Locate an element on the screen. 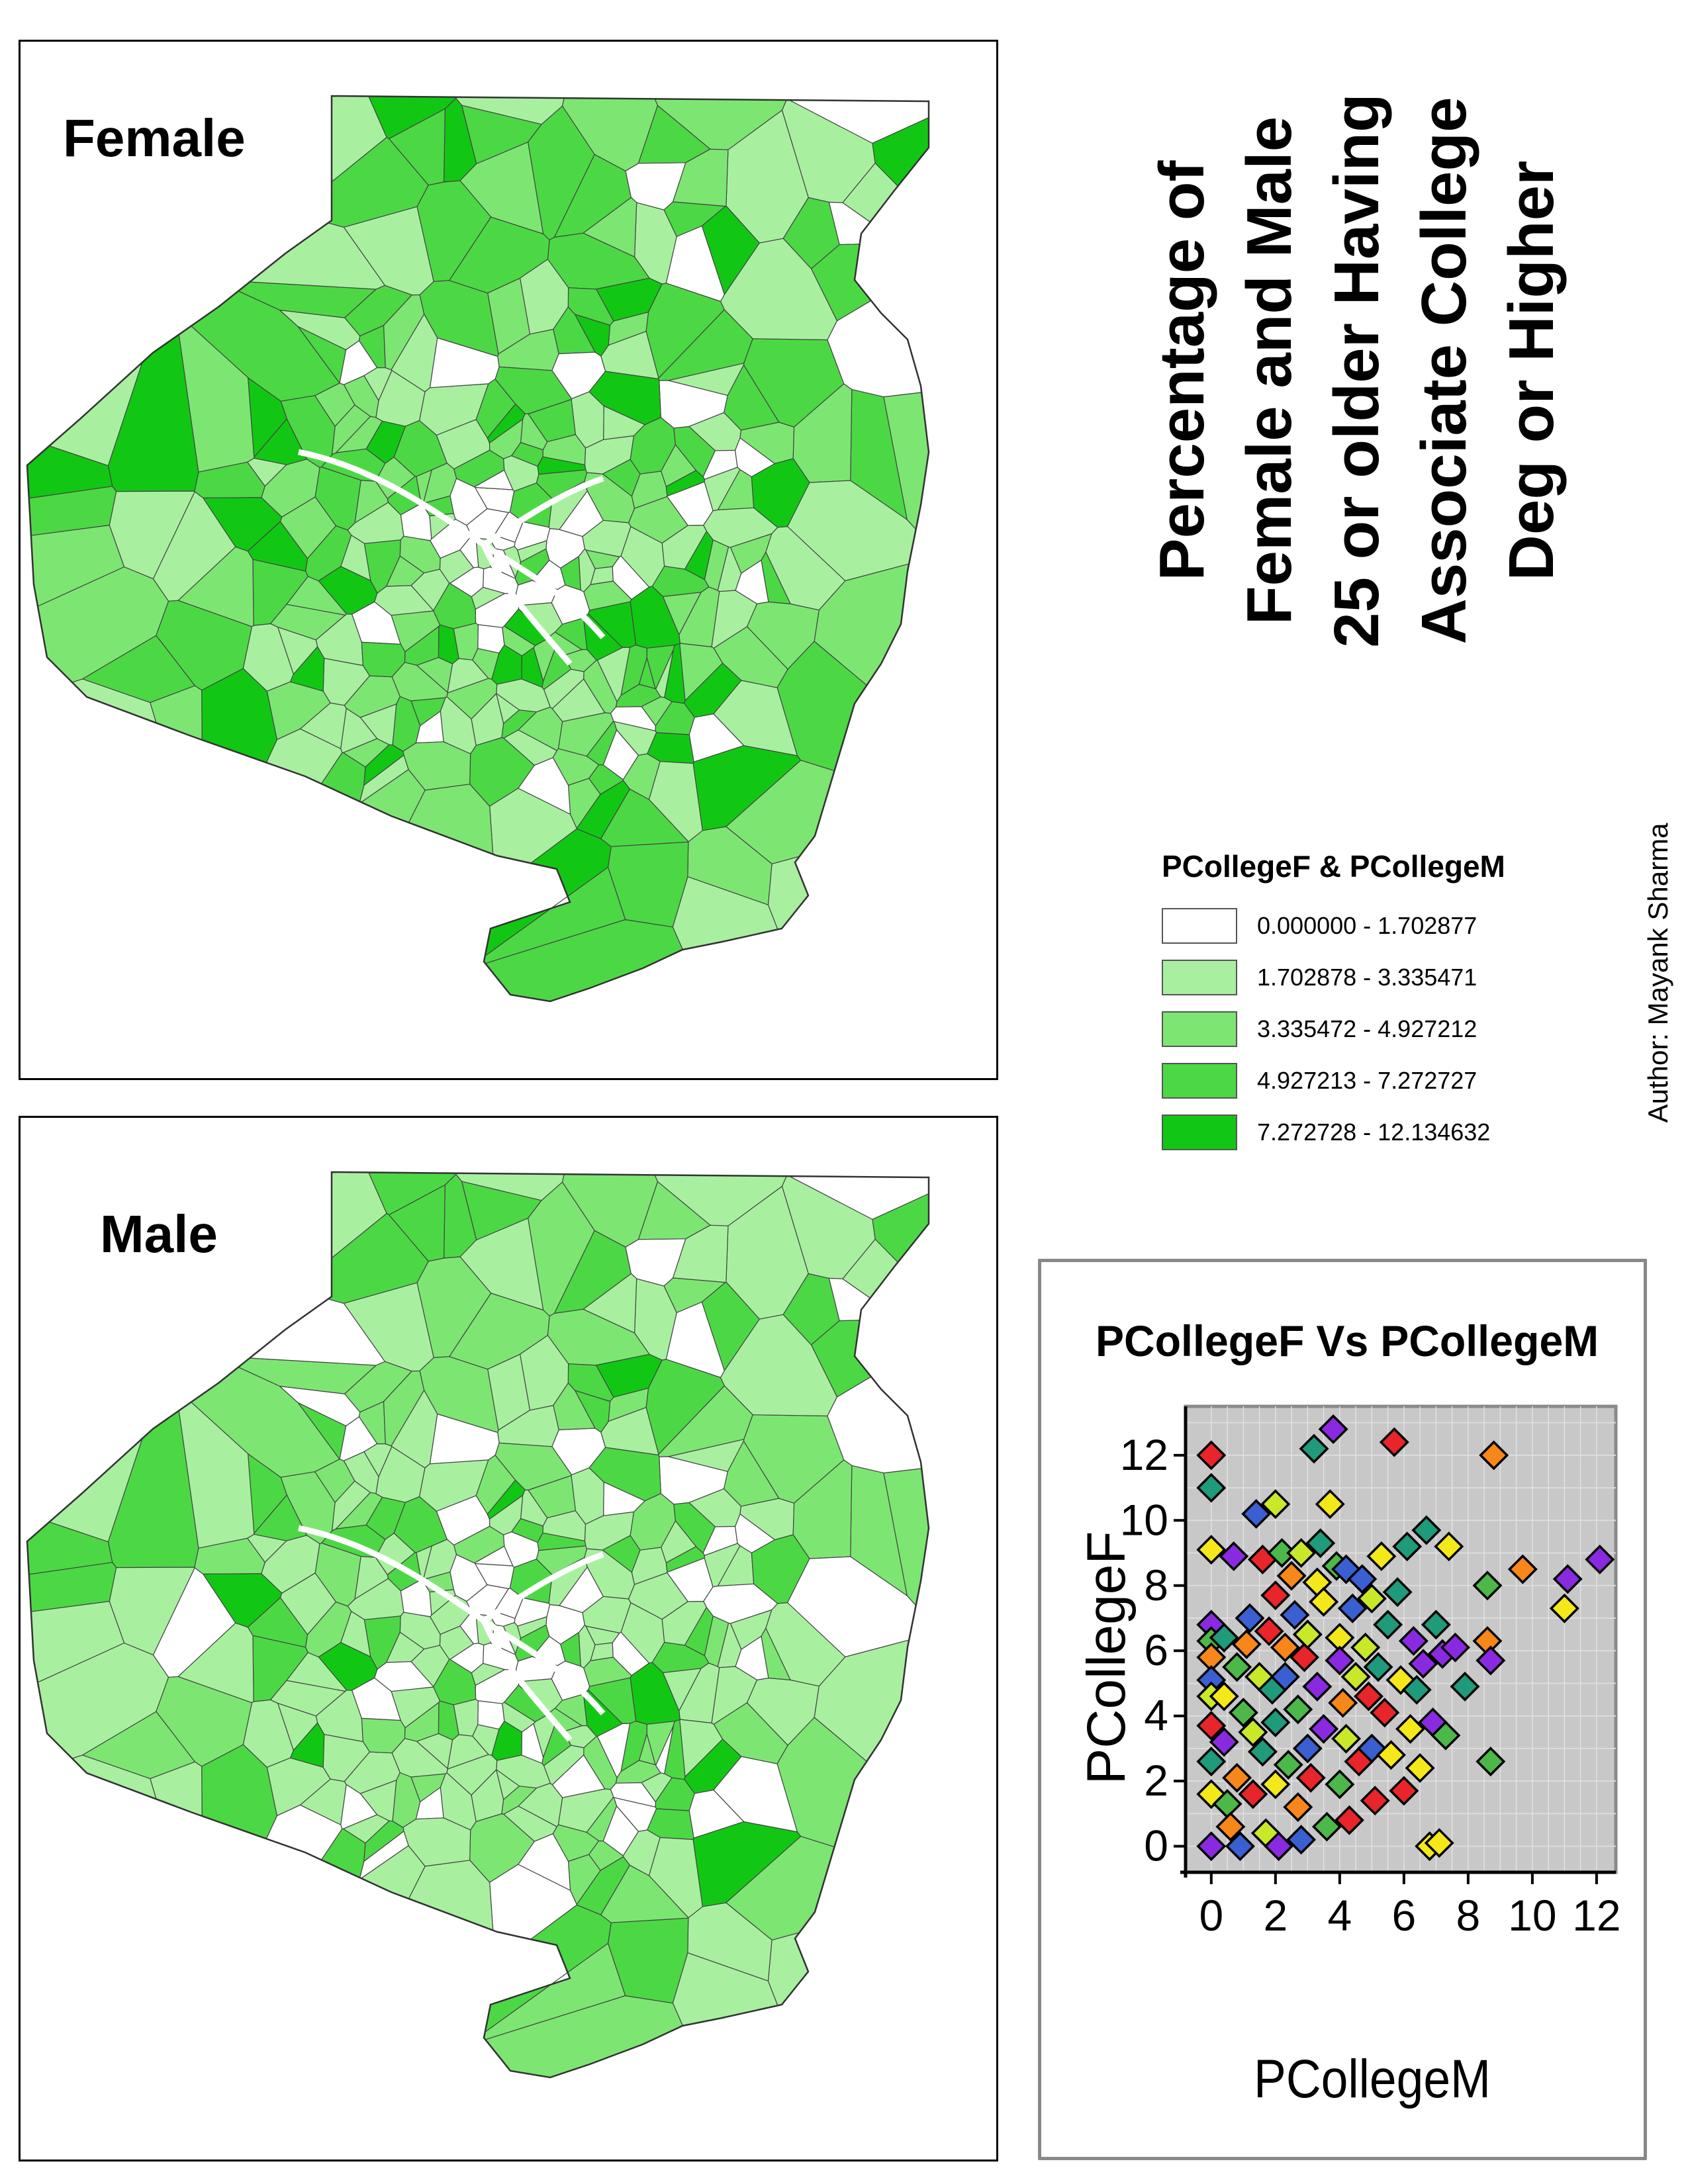 The height and width of the screenshot is (2184, 1688). y-tick-label: 2 is located at coordinates (1156, 1780).